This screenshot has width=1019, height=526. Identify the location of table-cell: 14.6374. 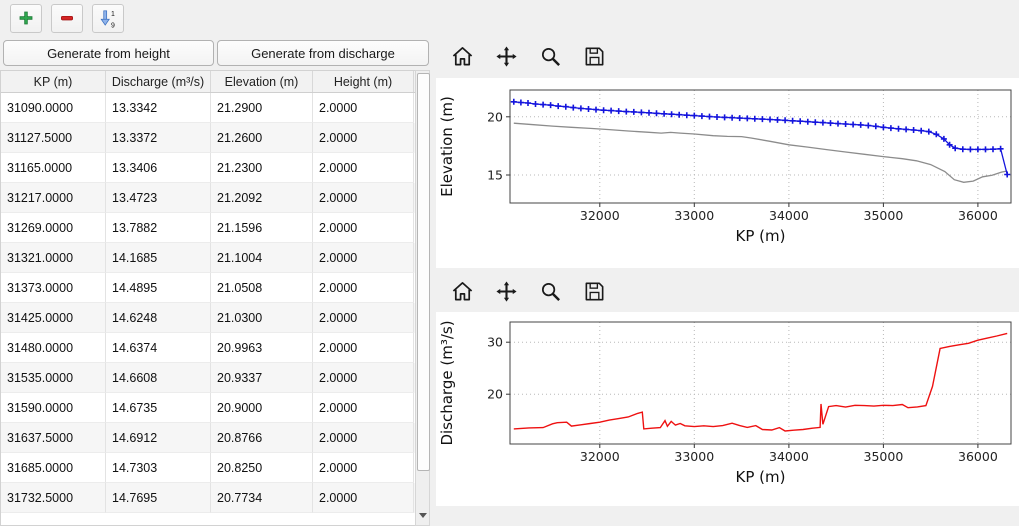
(158, 348).